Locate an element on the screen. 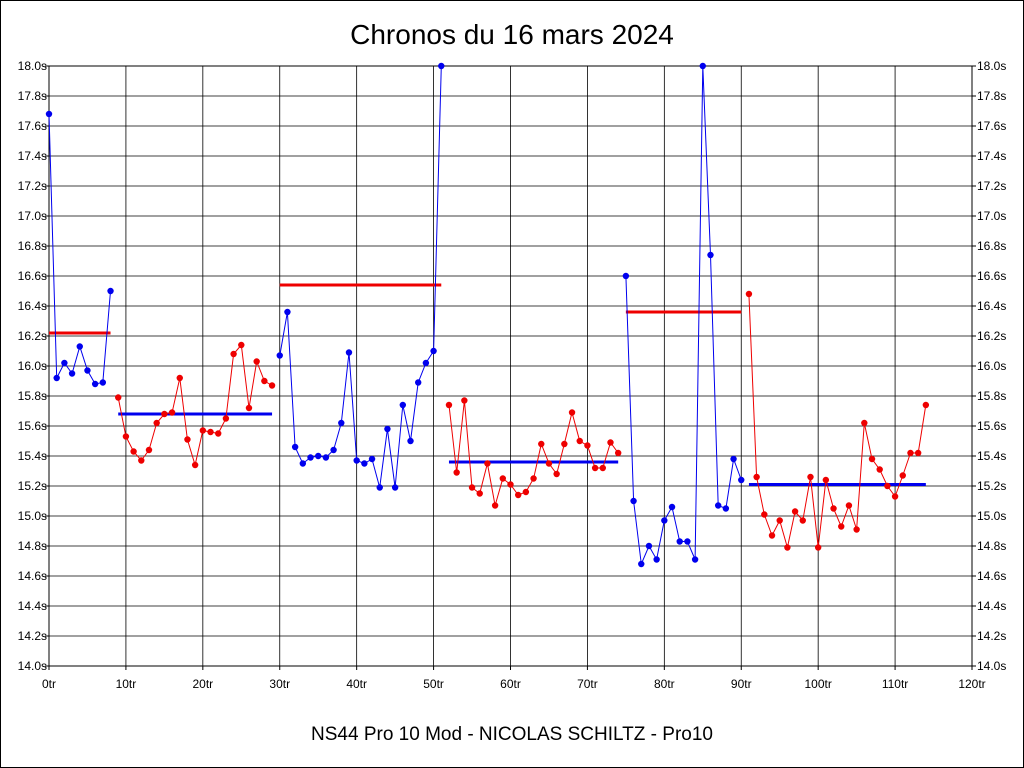  x-tick-label: 40tr is located at coordinates (356, 684).